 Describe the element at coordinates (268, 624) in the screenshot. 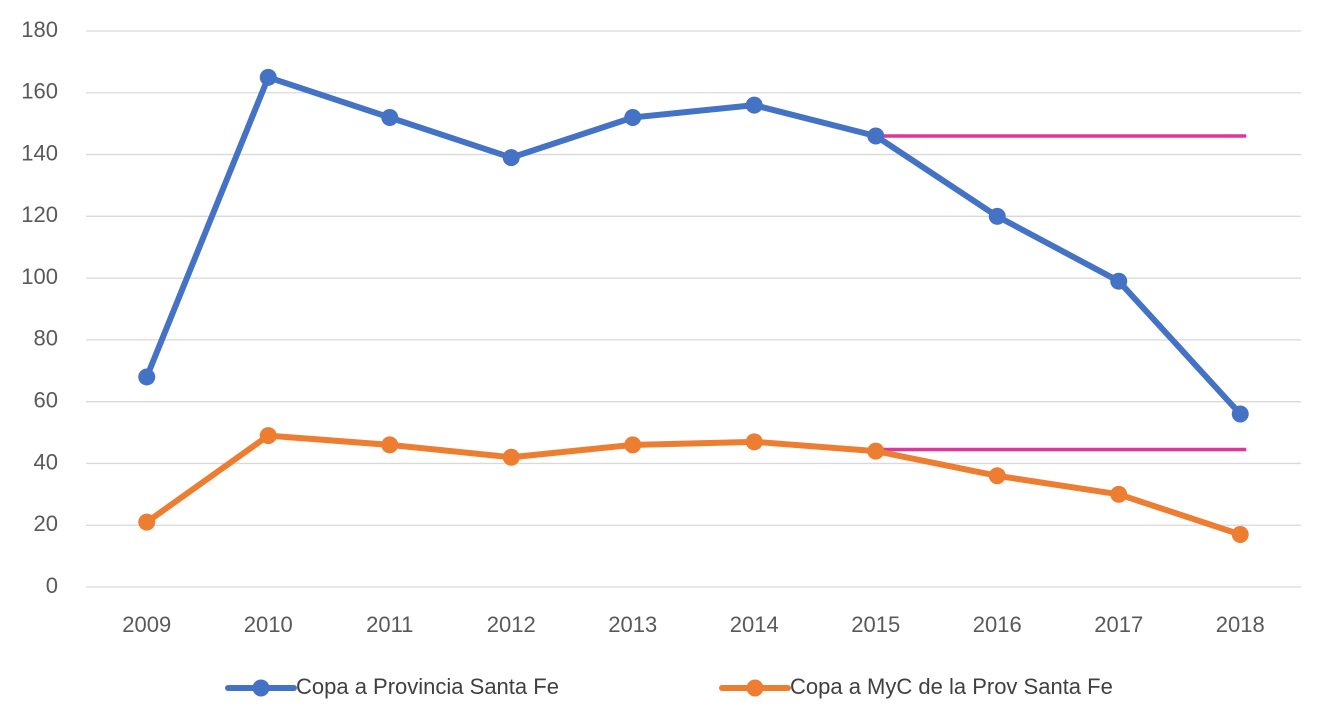

I see `x-tick-label: 2010` at that location.